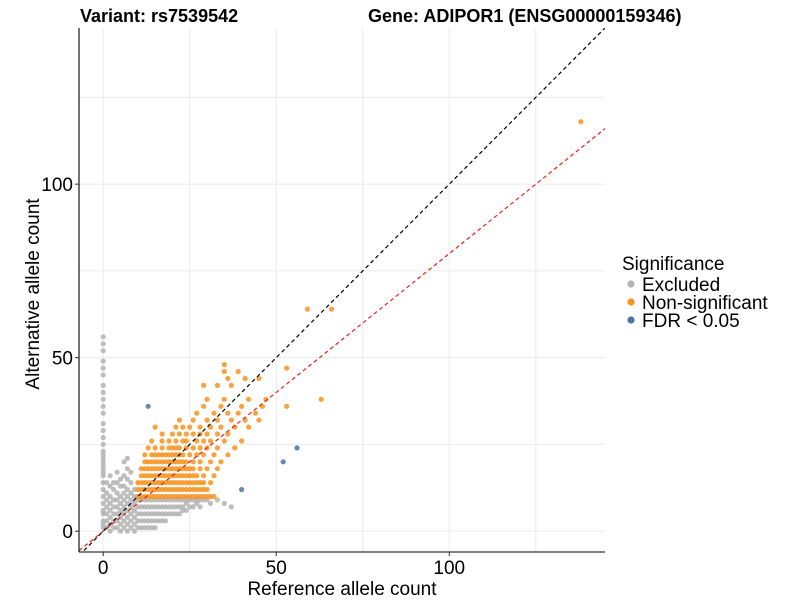 Image resolution: width=800 pixels, height=600 pixels. I want to click on legend-key, so click(631, 284).